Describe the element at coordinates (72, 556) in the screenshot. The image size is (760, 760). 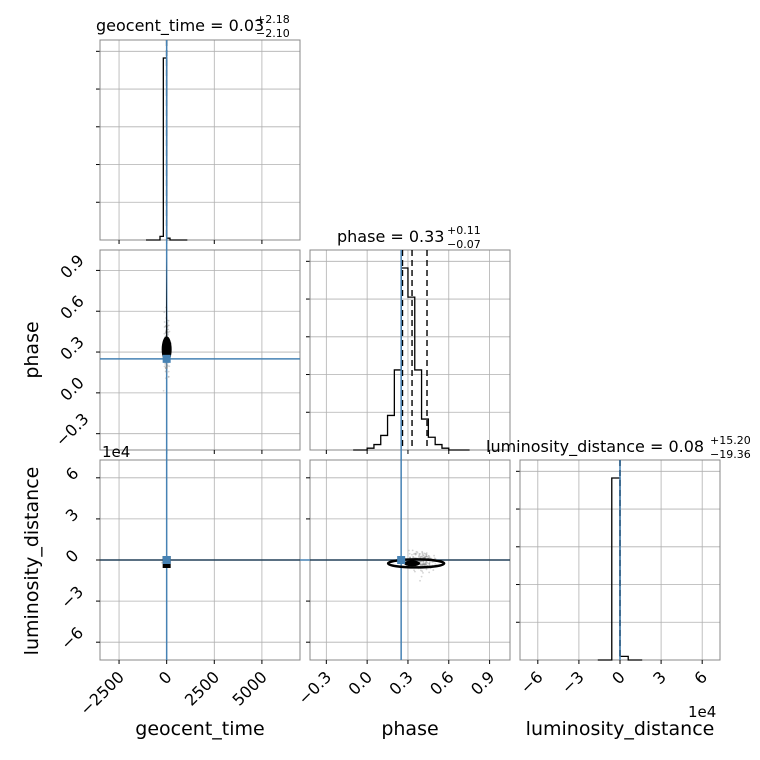
I see `y-tick-label: 0` at that location.